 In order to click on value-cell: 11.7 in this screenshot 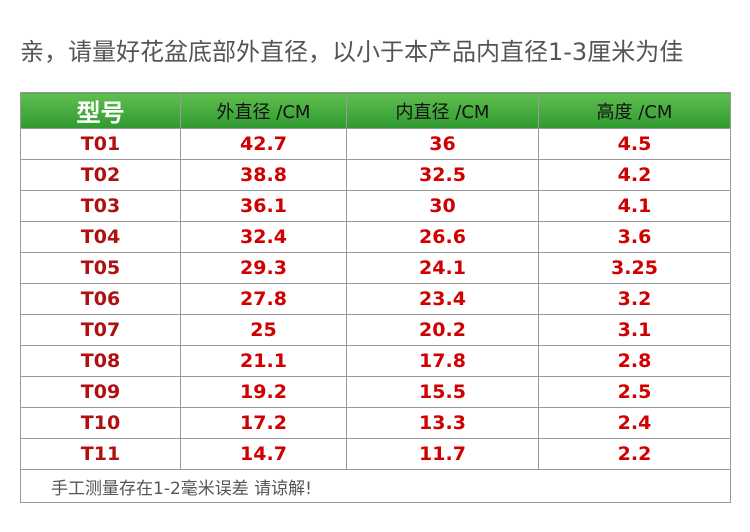, I will do `click(442, 454)`.